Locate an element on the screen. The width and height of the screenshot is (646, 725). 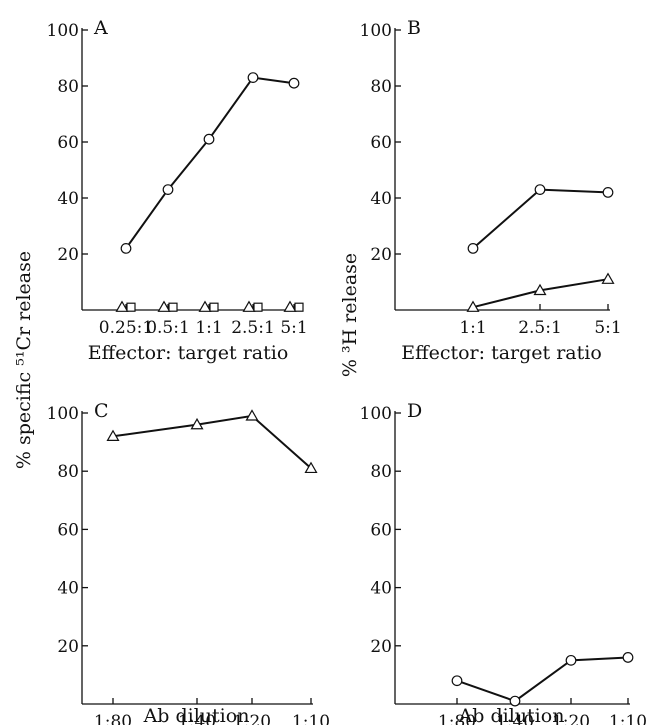
panel-letter: A is located at coordinates (100, 28).